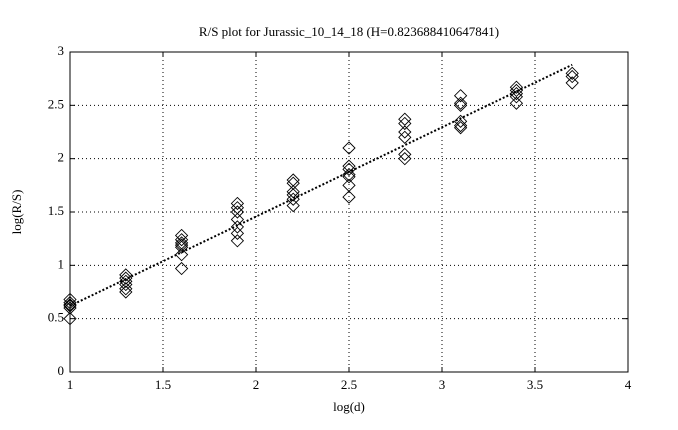  I want to click on x-tick-label: 2.5, so click(349, 384).